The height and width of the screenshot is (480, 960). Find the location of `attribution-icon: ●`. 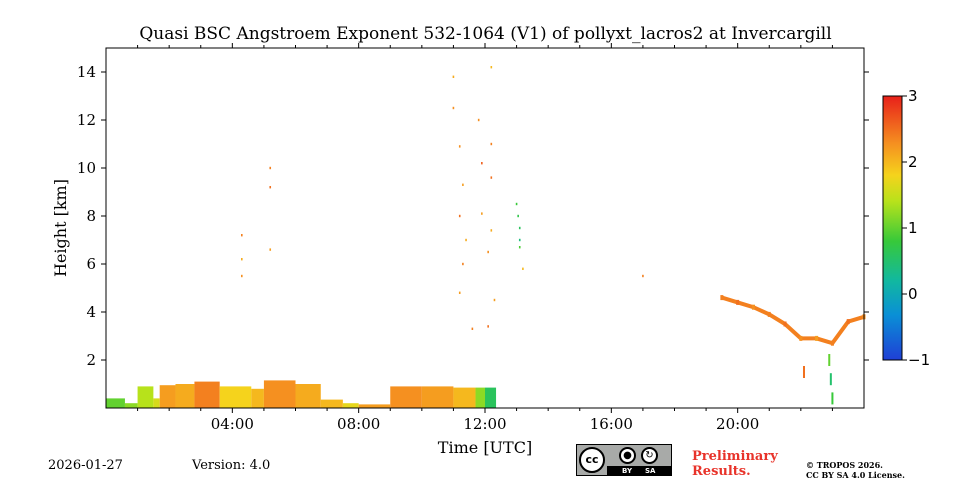

attribution-icon: ● is located at coordinates (627, 455).